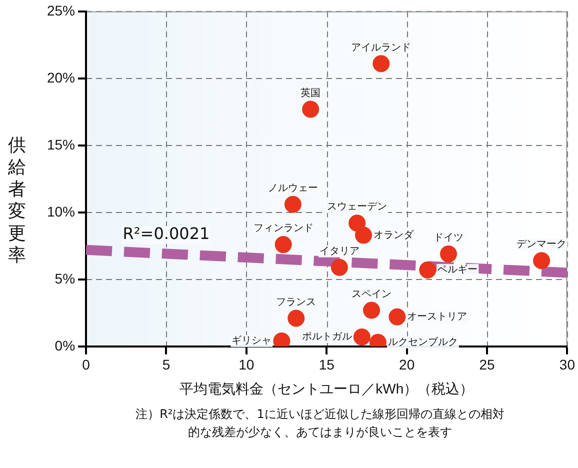 The image size is (578, 468). What do you see at coordinates (166, 234) in the screenshot?
I see `annotation: R²=0.0021` at bounding box center [166, 234].